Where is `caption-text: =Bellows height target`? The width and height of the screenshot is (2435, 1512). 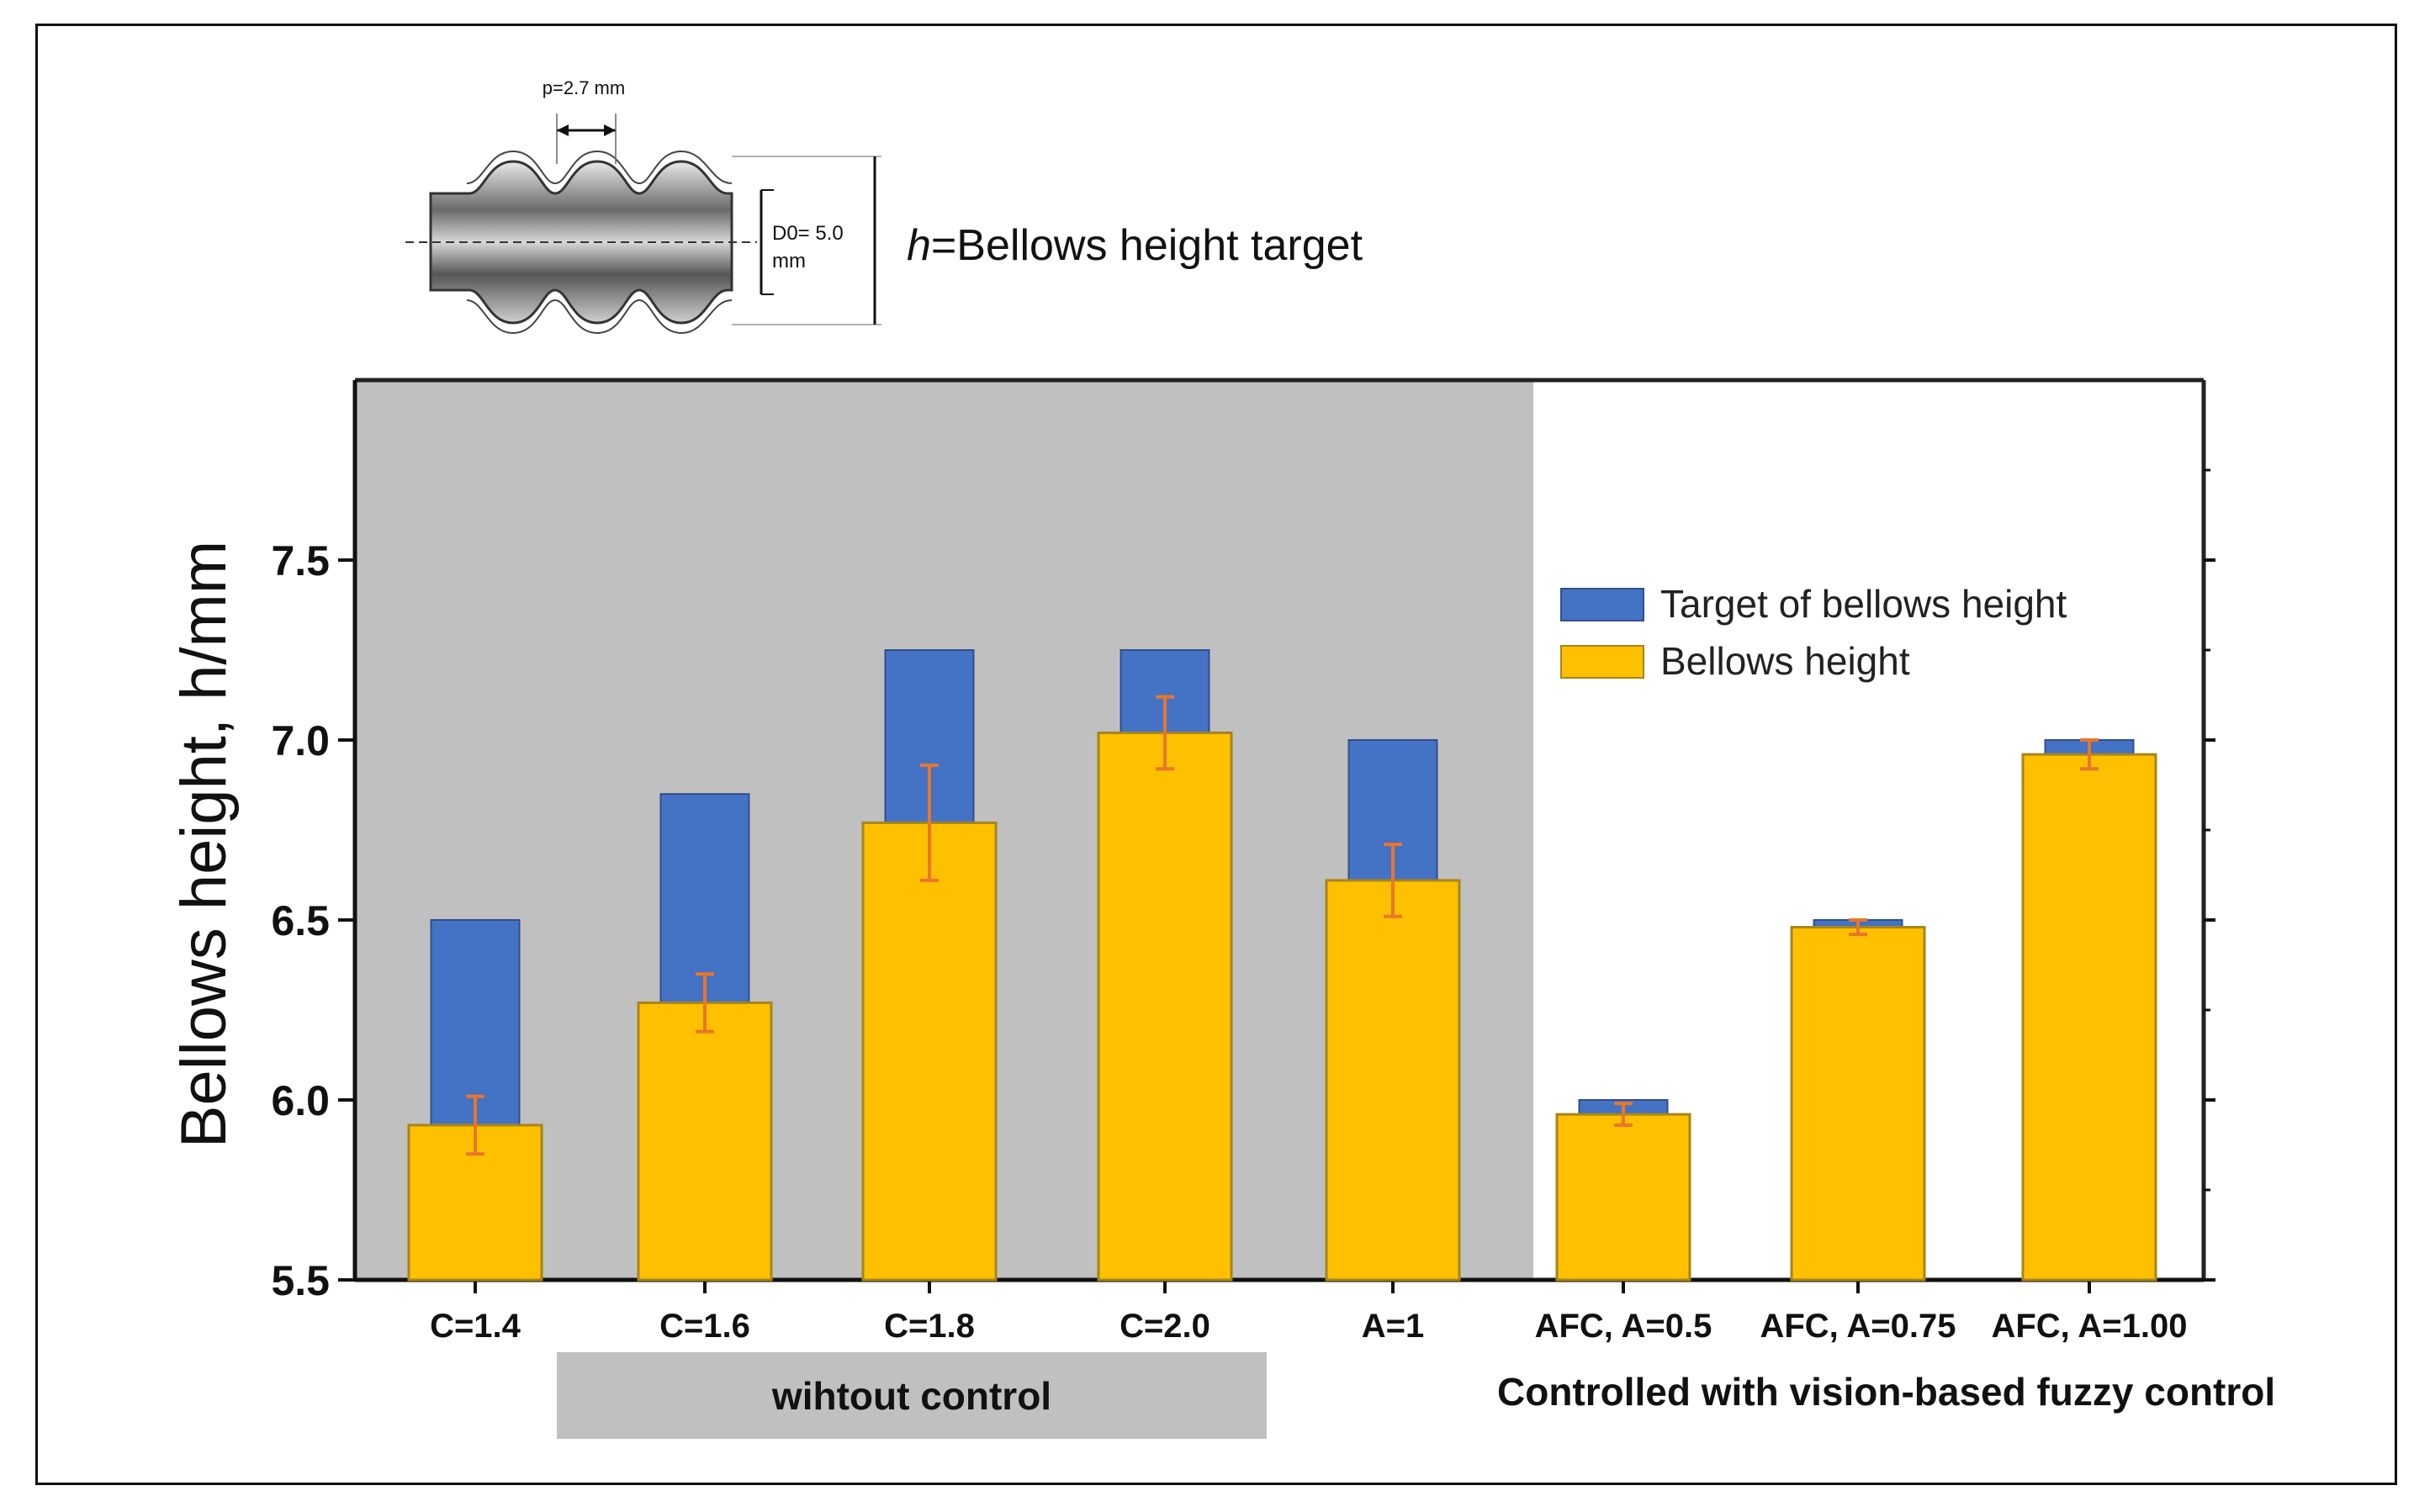 caption-text: =Bellows height target is located at coordinates (1146, 245).